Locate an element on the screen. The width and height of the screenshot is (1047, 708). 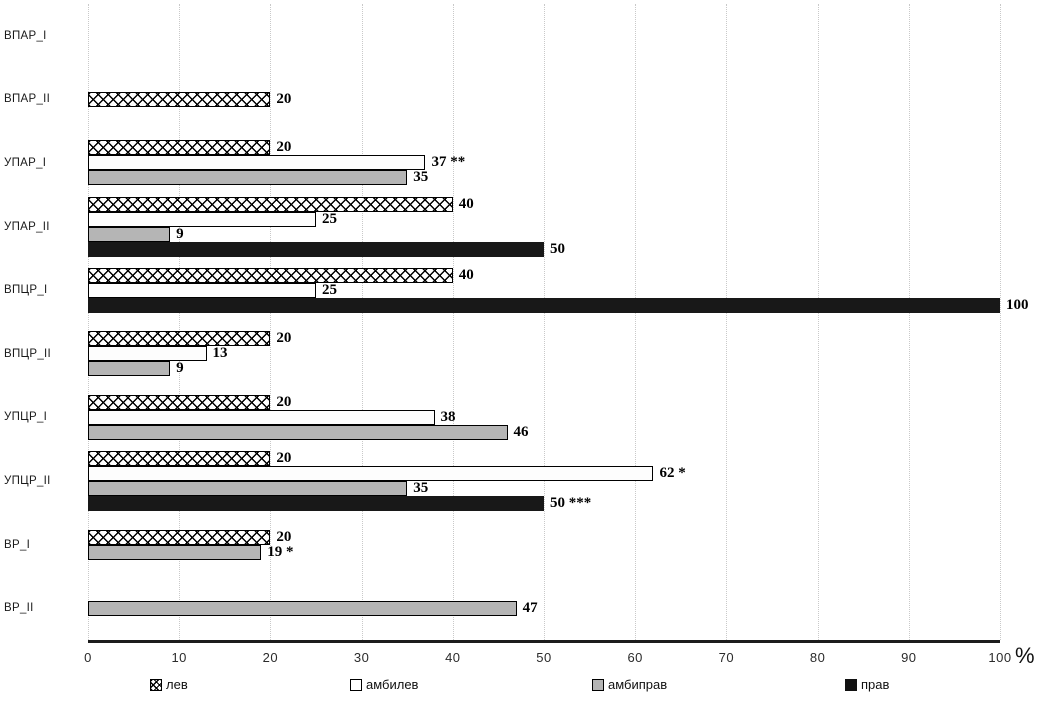
category-label: УПАР_II is located at coordinates (27, 226).